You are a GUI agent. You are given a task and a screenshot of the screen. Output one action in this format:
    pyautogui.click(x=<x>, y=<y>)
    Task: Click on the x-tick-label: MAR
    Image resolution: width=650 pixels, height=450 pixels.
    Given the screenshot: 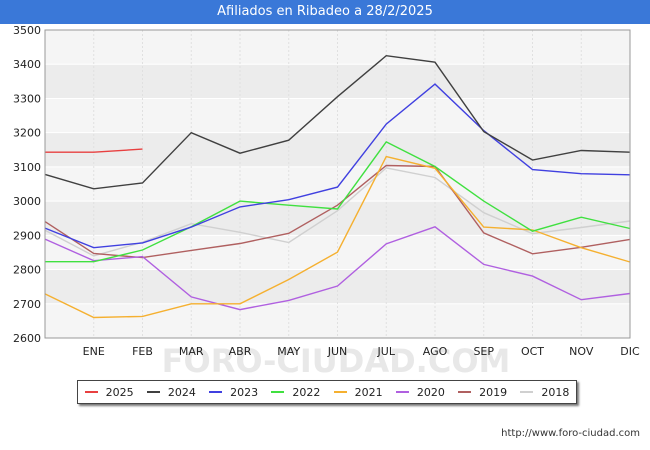 What is the action you would take?
    pyautogui.click(x=191, y=351)
    